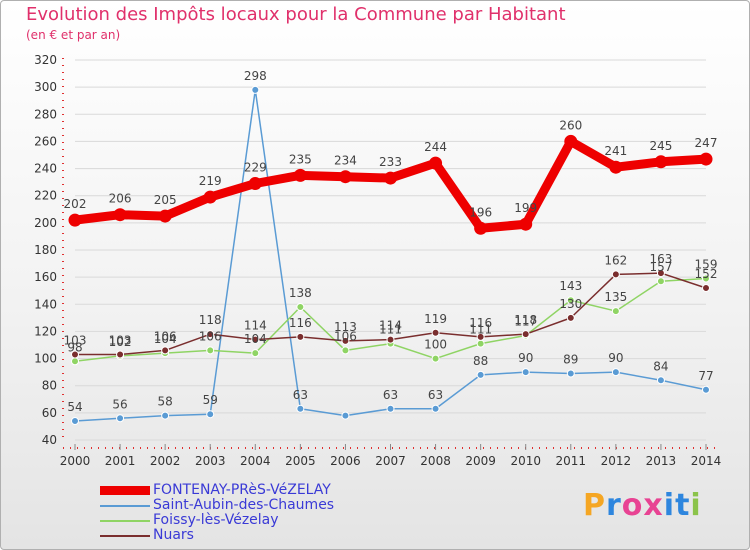 The width and height of the screenshot is (750, 550). Describe the element at coordinates (74, 407) in the screenshot. I see `data-label: 54` at that location.